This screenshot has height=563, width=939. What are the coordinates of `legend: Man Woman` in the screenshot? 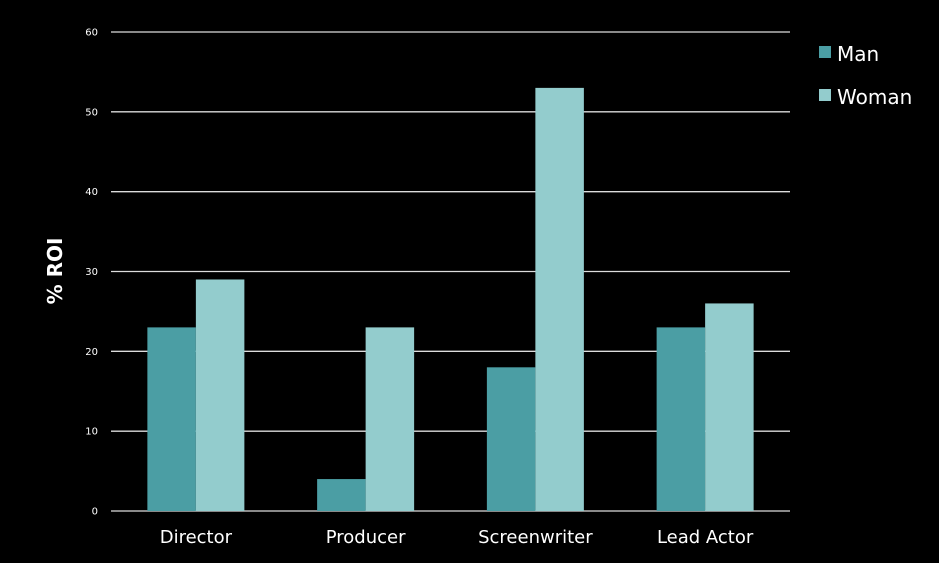 It's located at (865, 75).